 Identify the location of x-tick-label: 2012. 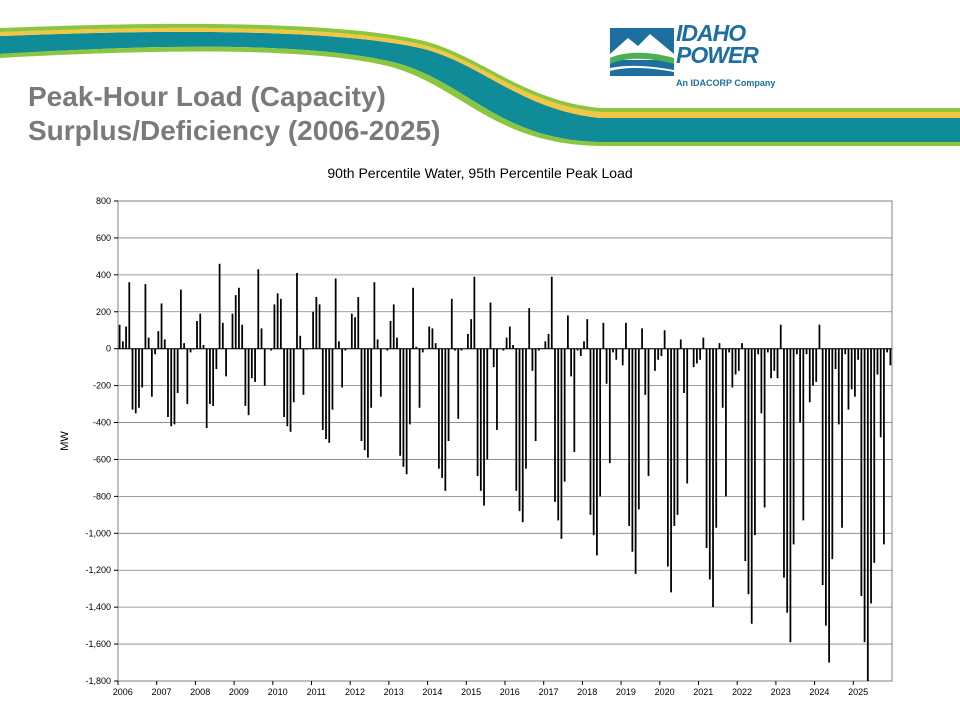
(355, 692).